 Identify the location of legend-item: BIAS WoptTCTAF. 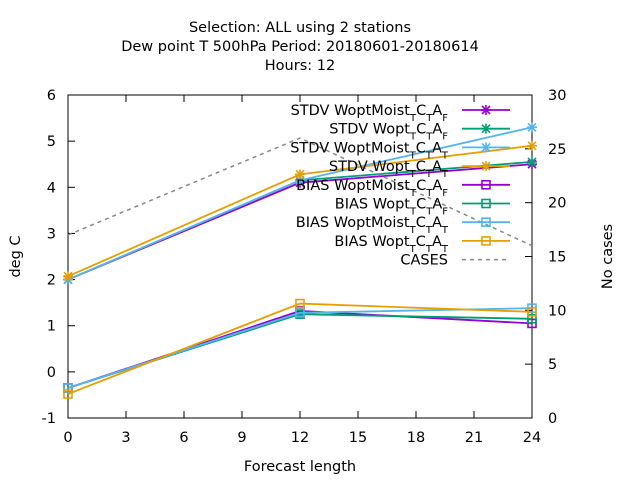
(422, 207).